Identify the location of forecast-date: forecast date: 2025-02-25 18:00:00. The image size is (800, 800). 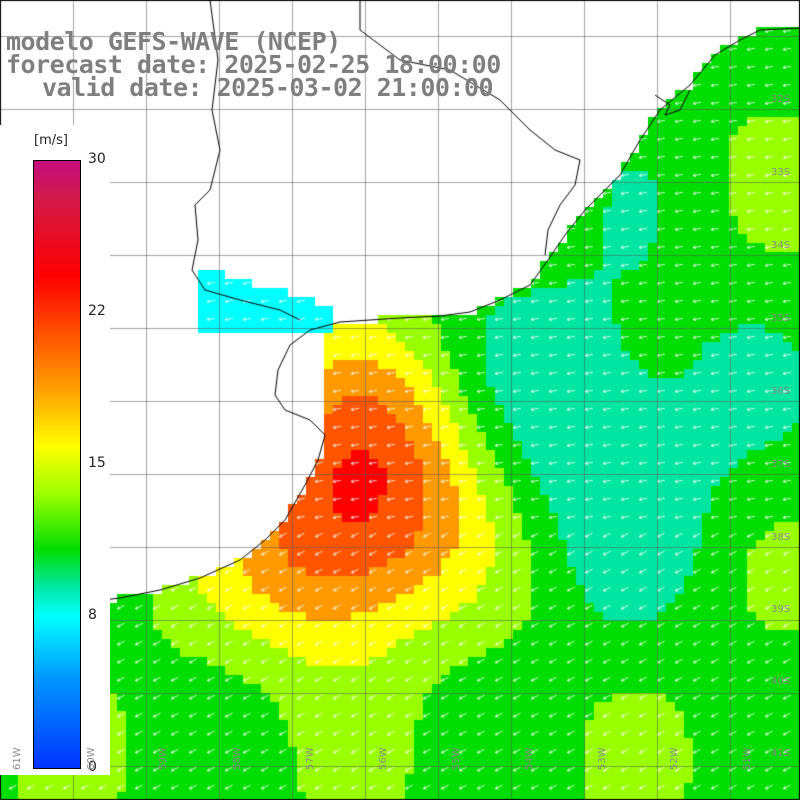
(253, 64).